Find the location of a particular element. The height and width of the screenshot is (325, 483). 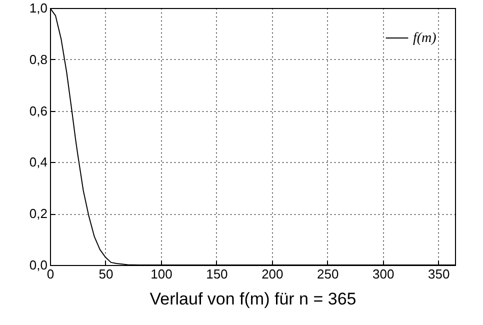

x-axis-title: Verlauf von f(m) für n = 365 is located at coordinates (253, 299).